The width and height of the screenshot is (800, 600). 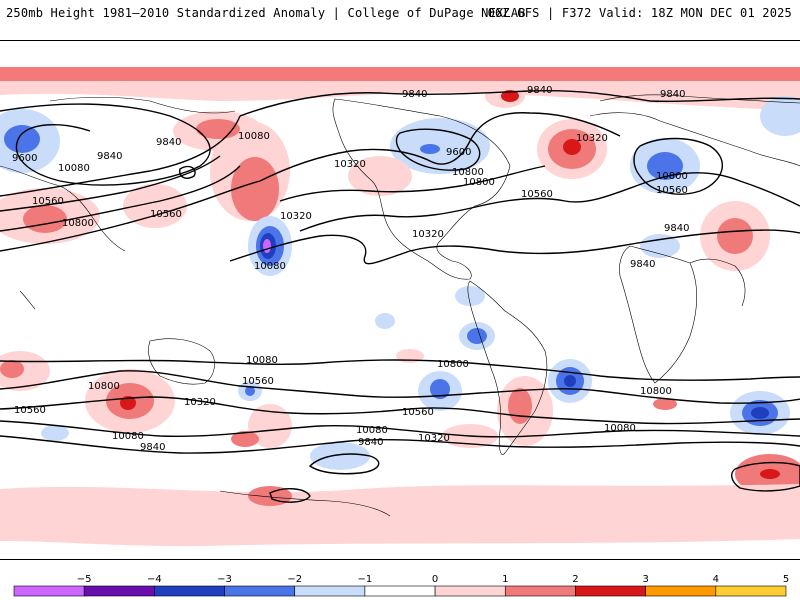 What do you see at coordinates (645, 579) in the screenshot?
I see `colorbar-tick-label: 3` at bounding box center [645, 579].